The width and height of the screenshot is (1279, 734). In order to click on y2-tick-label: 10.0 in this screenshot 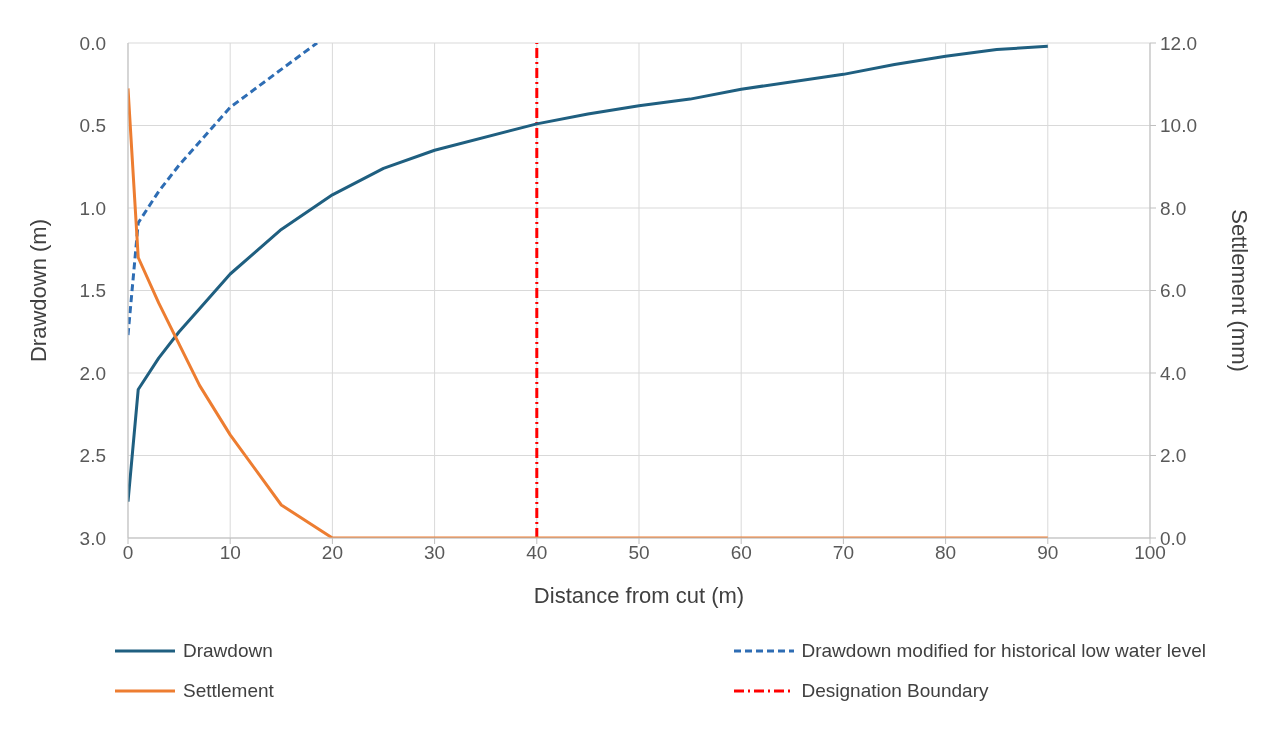, I will do `click(1178, 125)`.